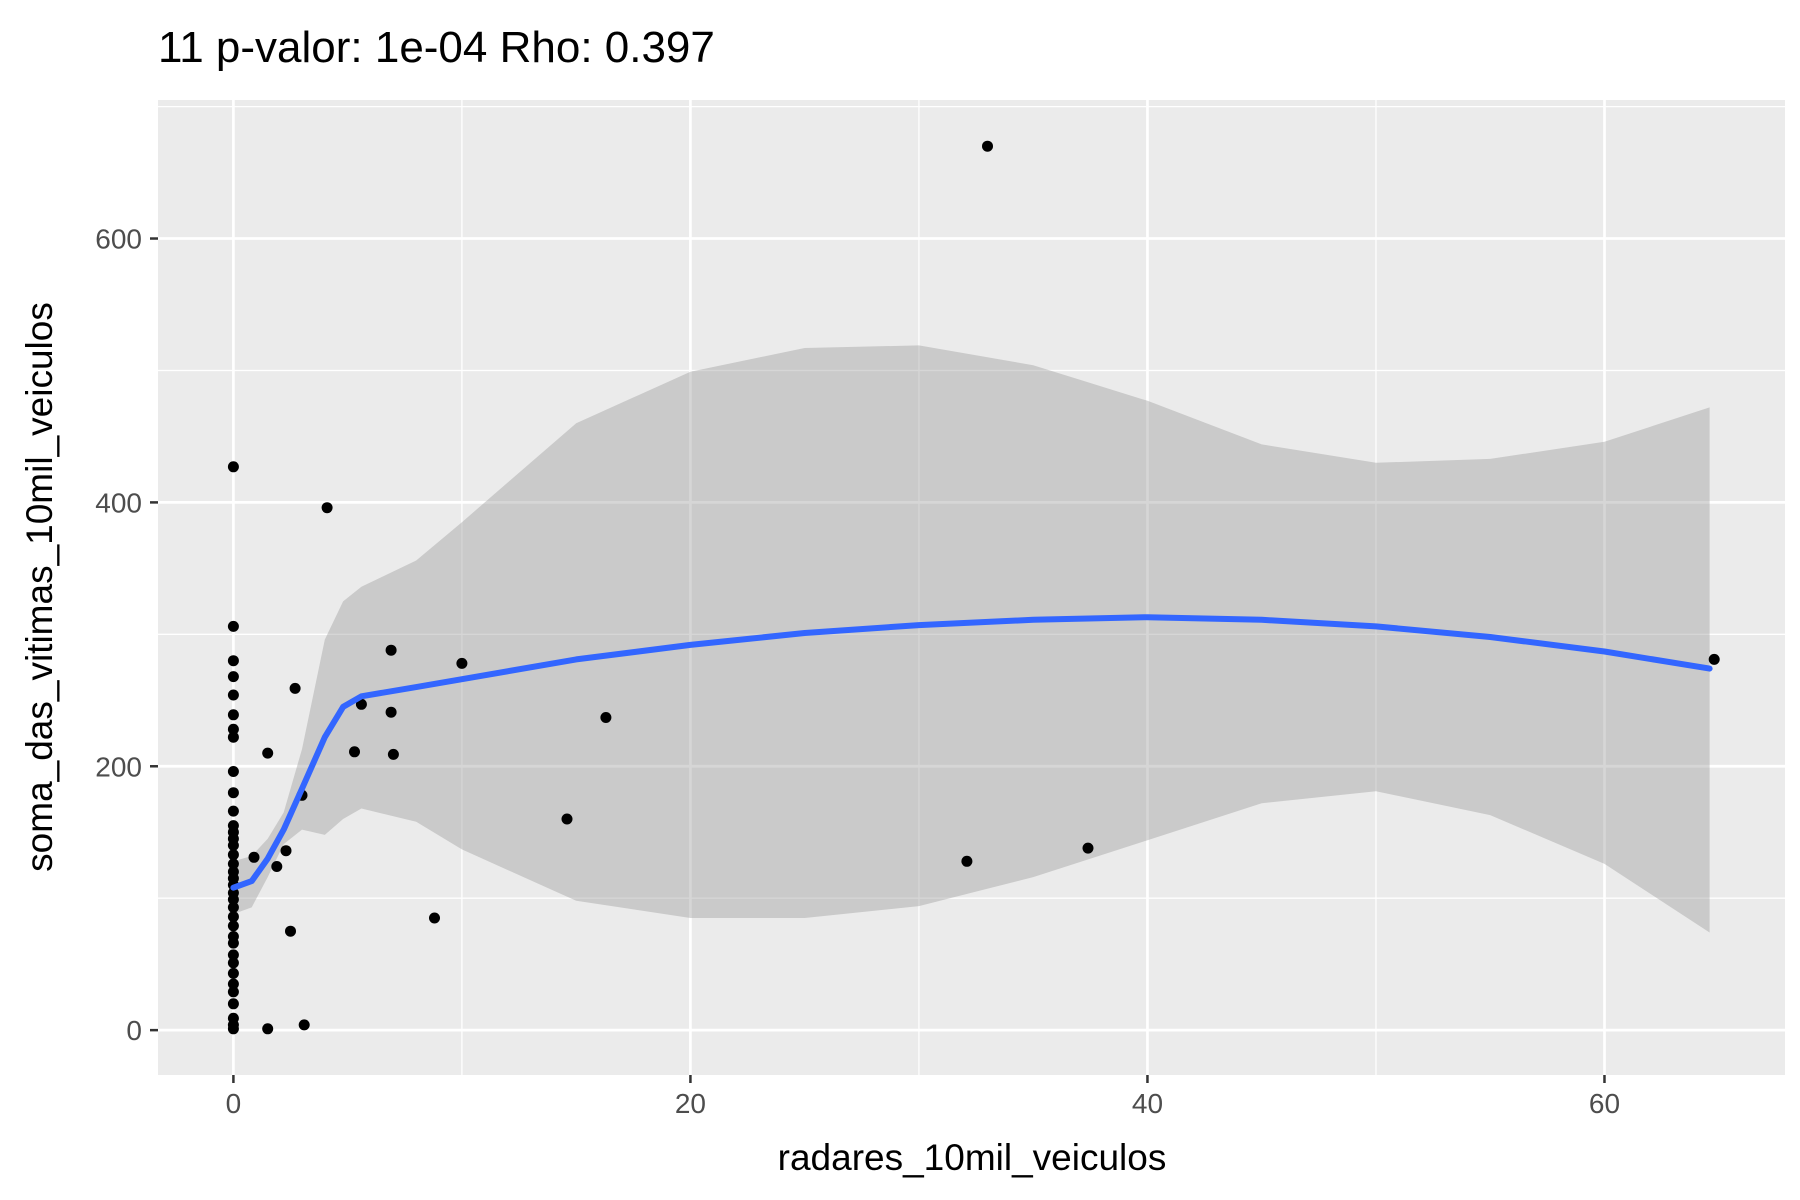  What do you see at coordinates (1147, 1103) in the screenshot?
I see `x-tick-label: 40` at bounding box center [1147, 1103].